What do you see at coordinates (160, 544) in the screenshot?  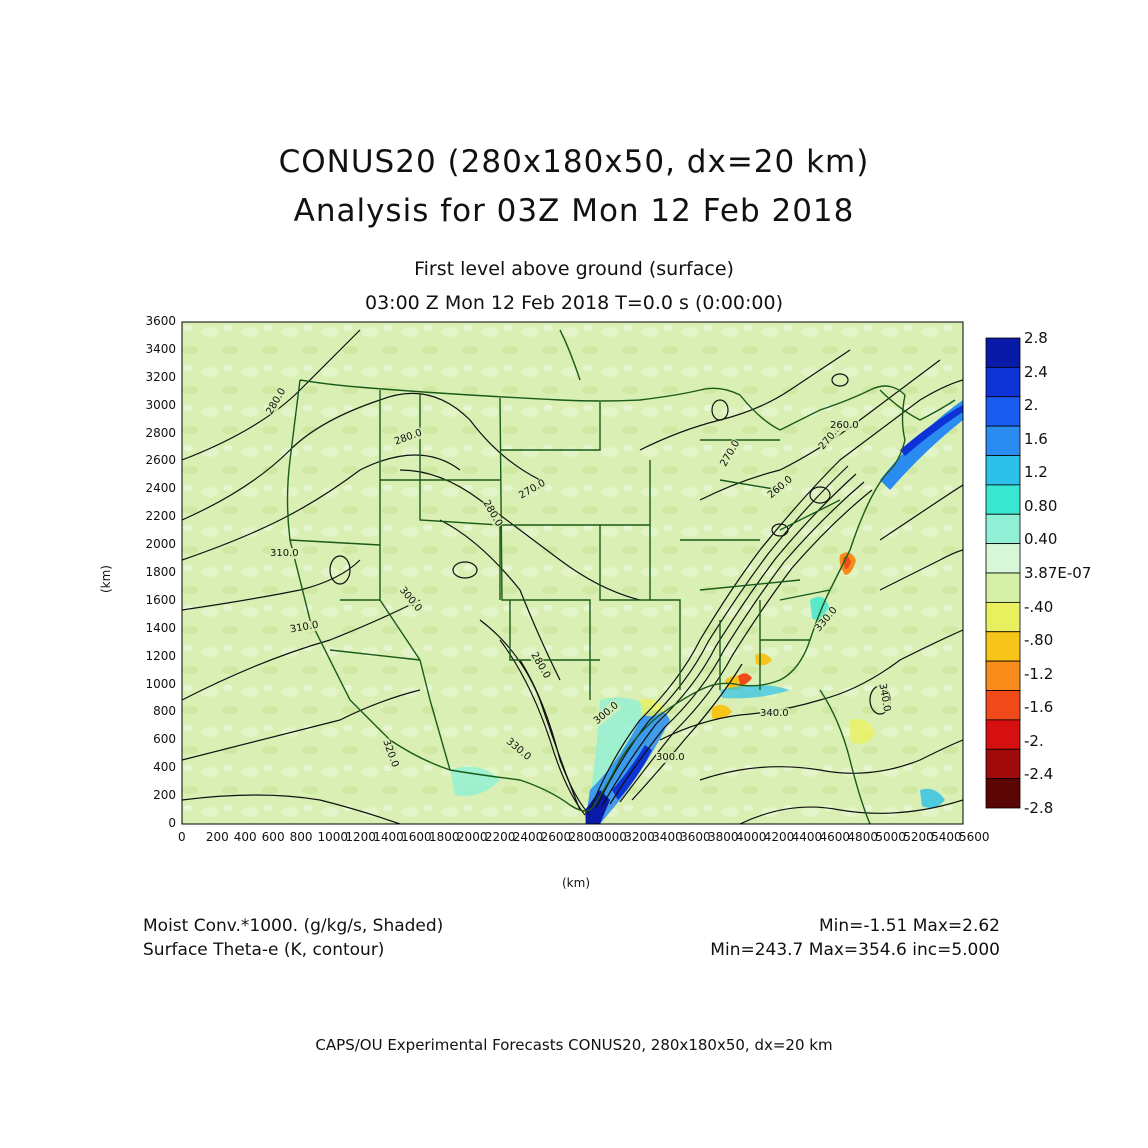 I see `y-tick-label: 2000` at bounding box center [160, 544].